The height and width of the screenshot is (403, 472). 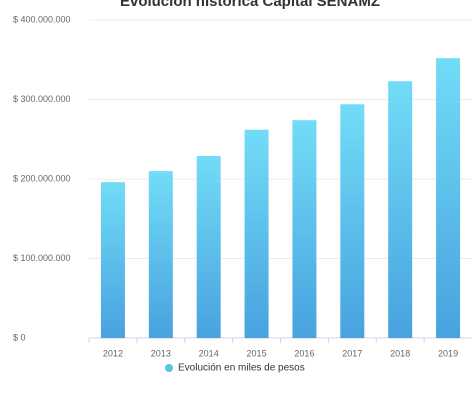 What do you see at coordinates (42, 99) in the screenshot?
I see `y-tick-label: $ 300.000.000` at bounding box center [42, 99].